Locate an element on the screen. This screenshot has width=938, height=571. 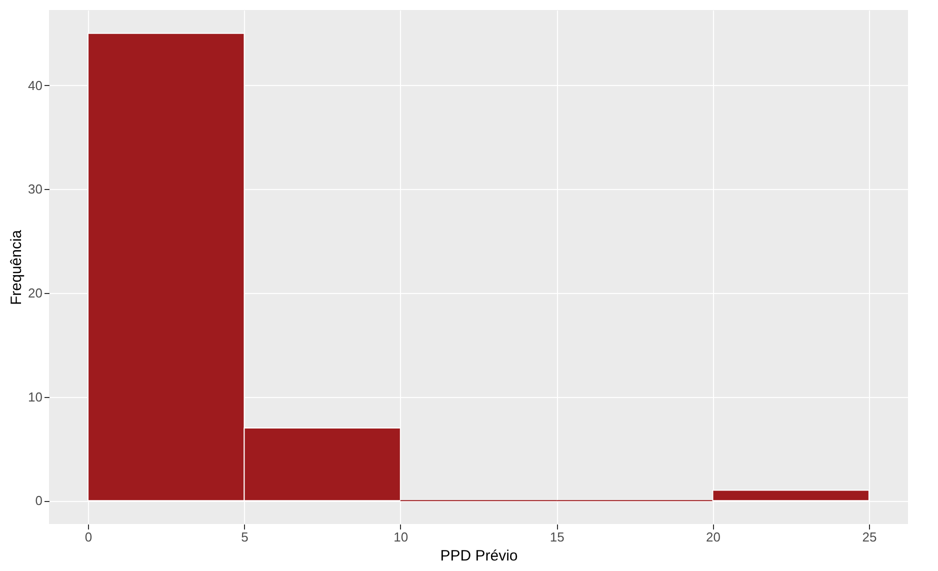
x-axis-title: PPD Prévio is located at coordinates (479, 556).